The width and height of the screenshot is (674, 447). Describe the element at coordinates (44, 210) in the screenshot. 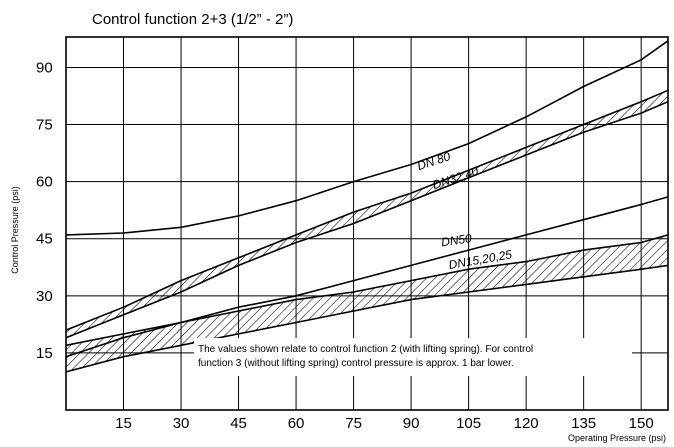

I see `y-tick-labels: 15 30 45 60 75 90` at that location.